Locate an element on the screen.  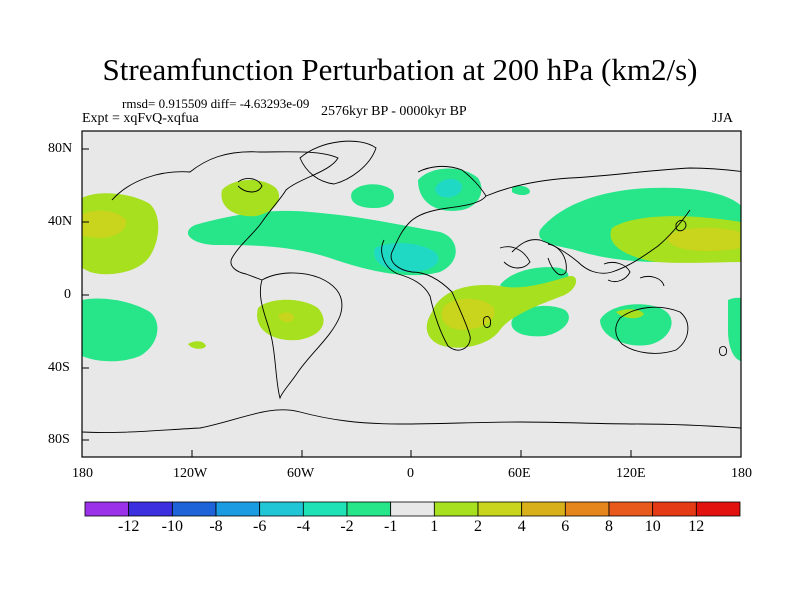
contour-north-america-cell is located at coordinates (250, 198).